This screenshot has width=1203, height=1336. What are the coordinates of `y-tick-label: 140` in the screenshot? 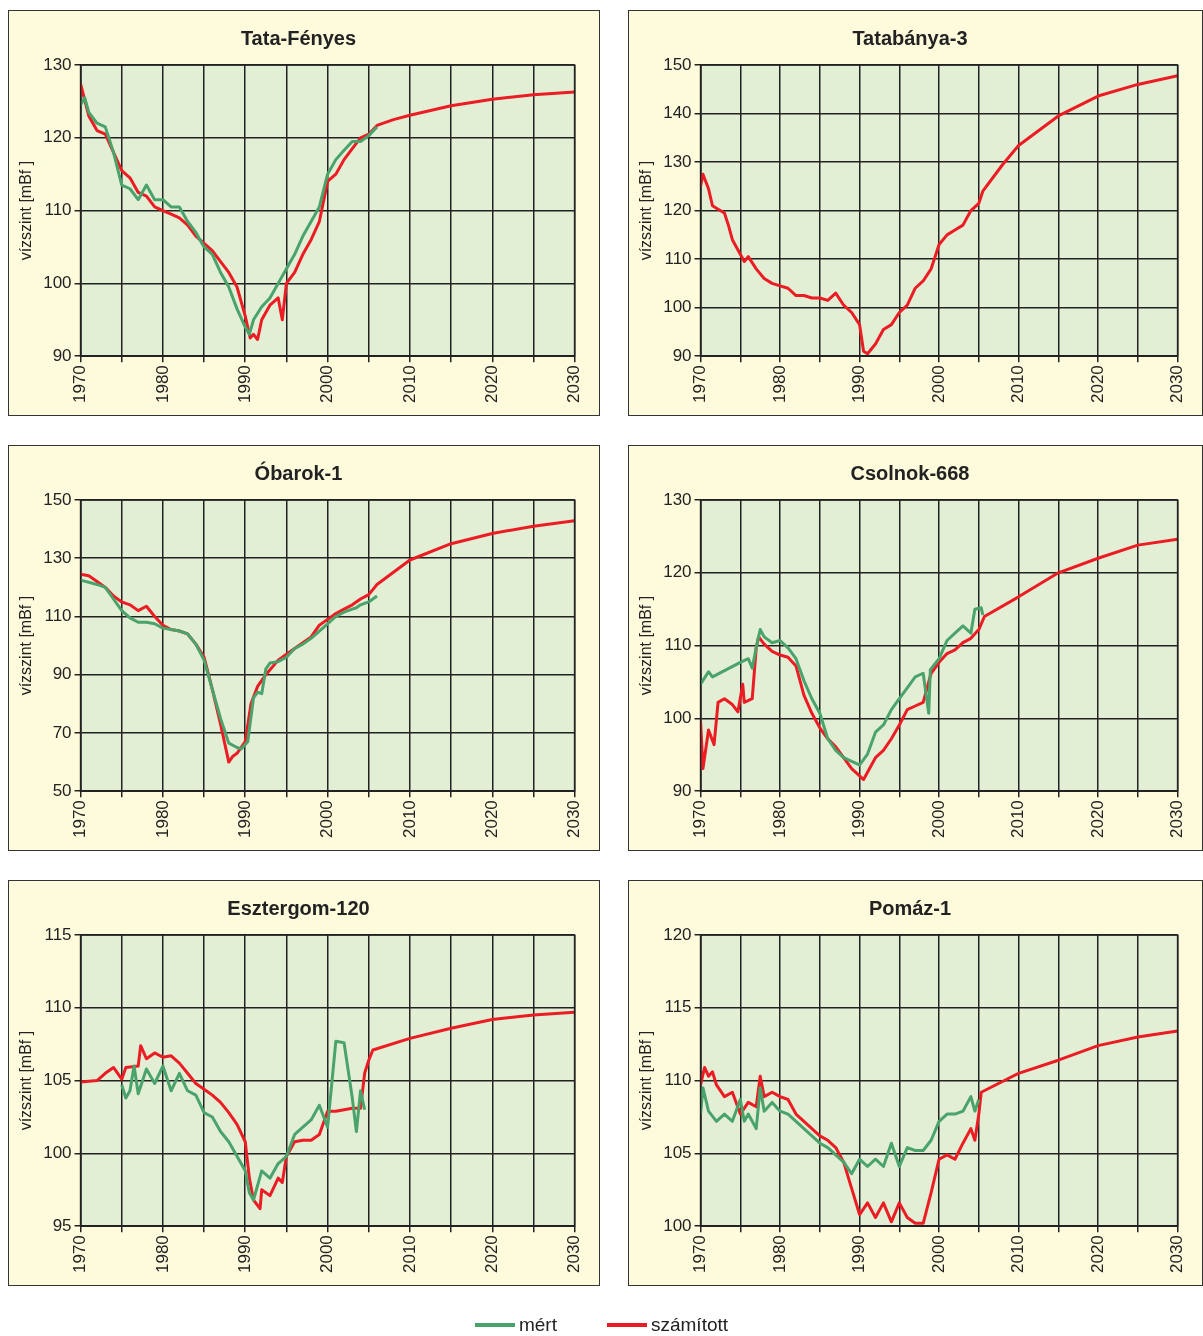 It's located at (677, 113).